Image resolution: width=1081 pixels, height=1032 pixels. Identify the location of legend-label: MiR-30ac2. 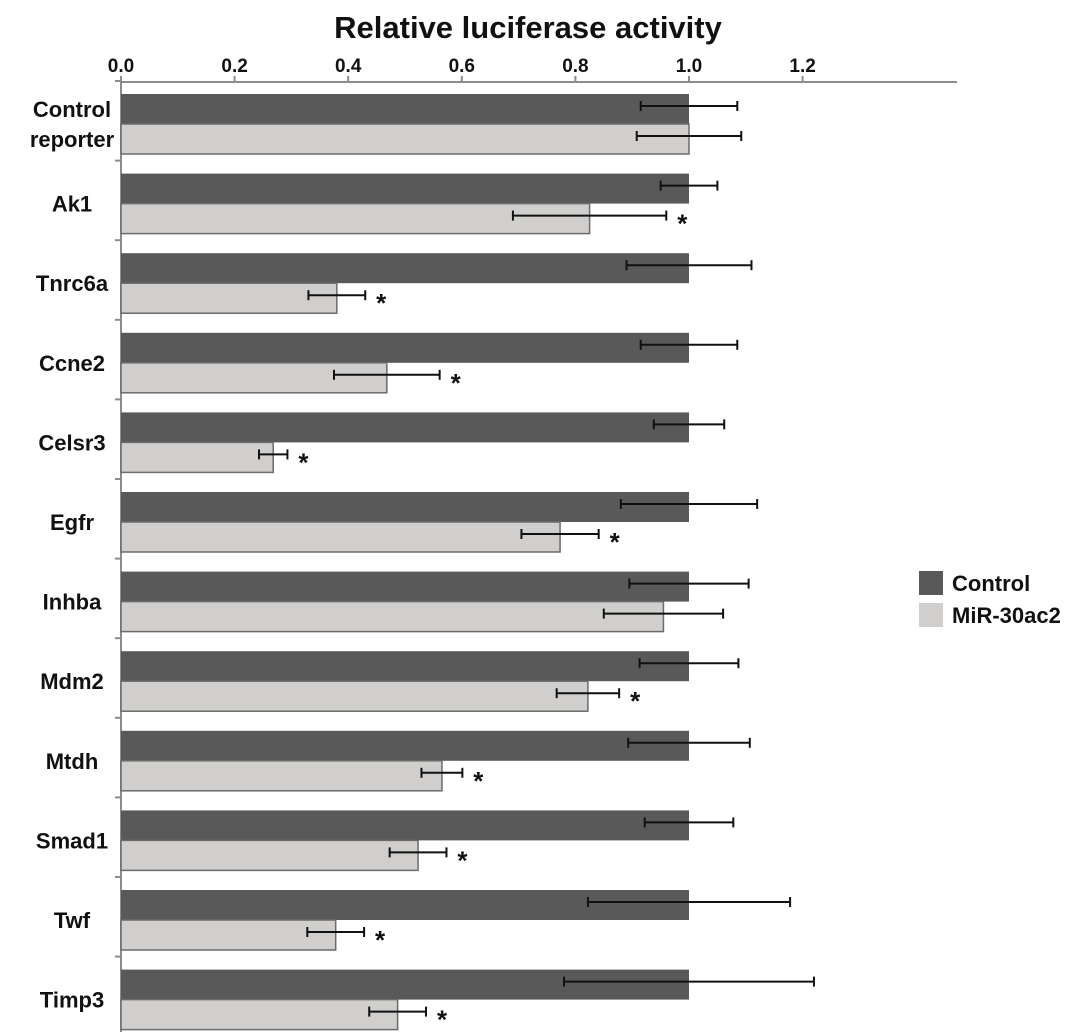
(1006, 615).